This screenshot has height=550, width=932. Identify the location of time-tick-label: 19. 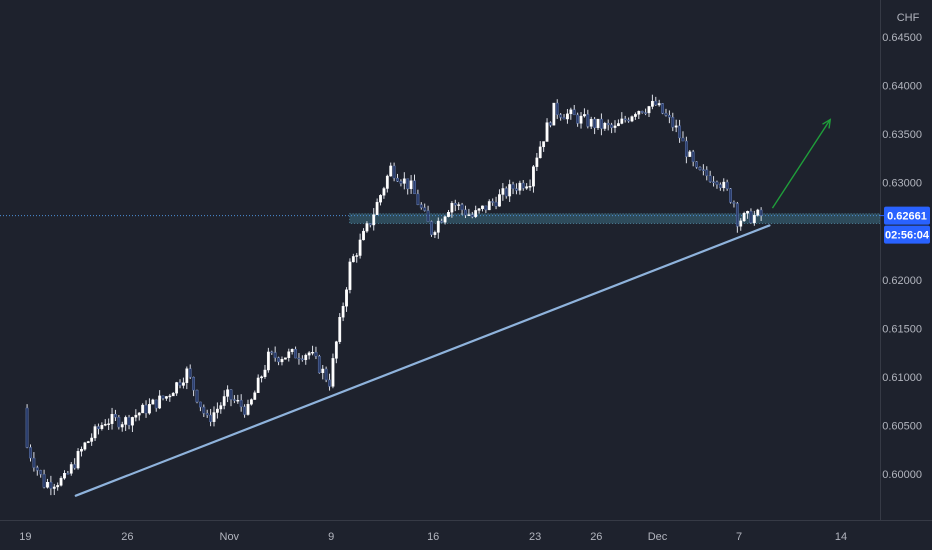
(25, 537).